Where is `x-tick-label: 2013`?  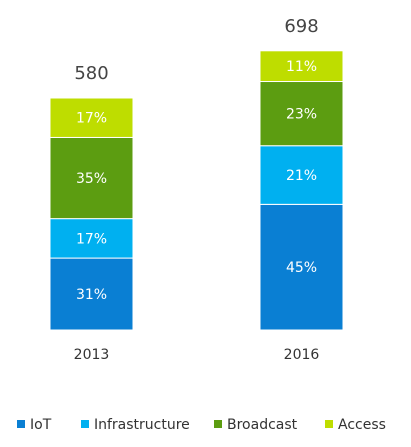
x-tick-label: 2013 is located at coordinates (92, 355).